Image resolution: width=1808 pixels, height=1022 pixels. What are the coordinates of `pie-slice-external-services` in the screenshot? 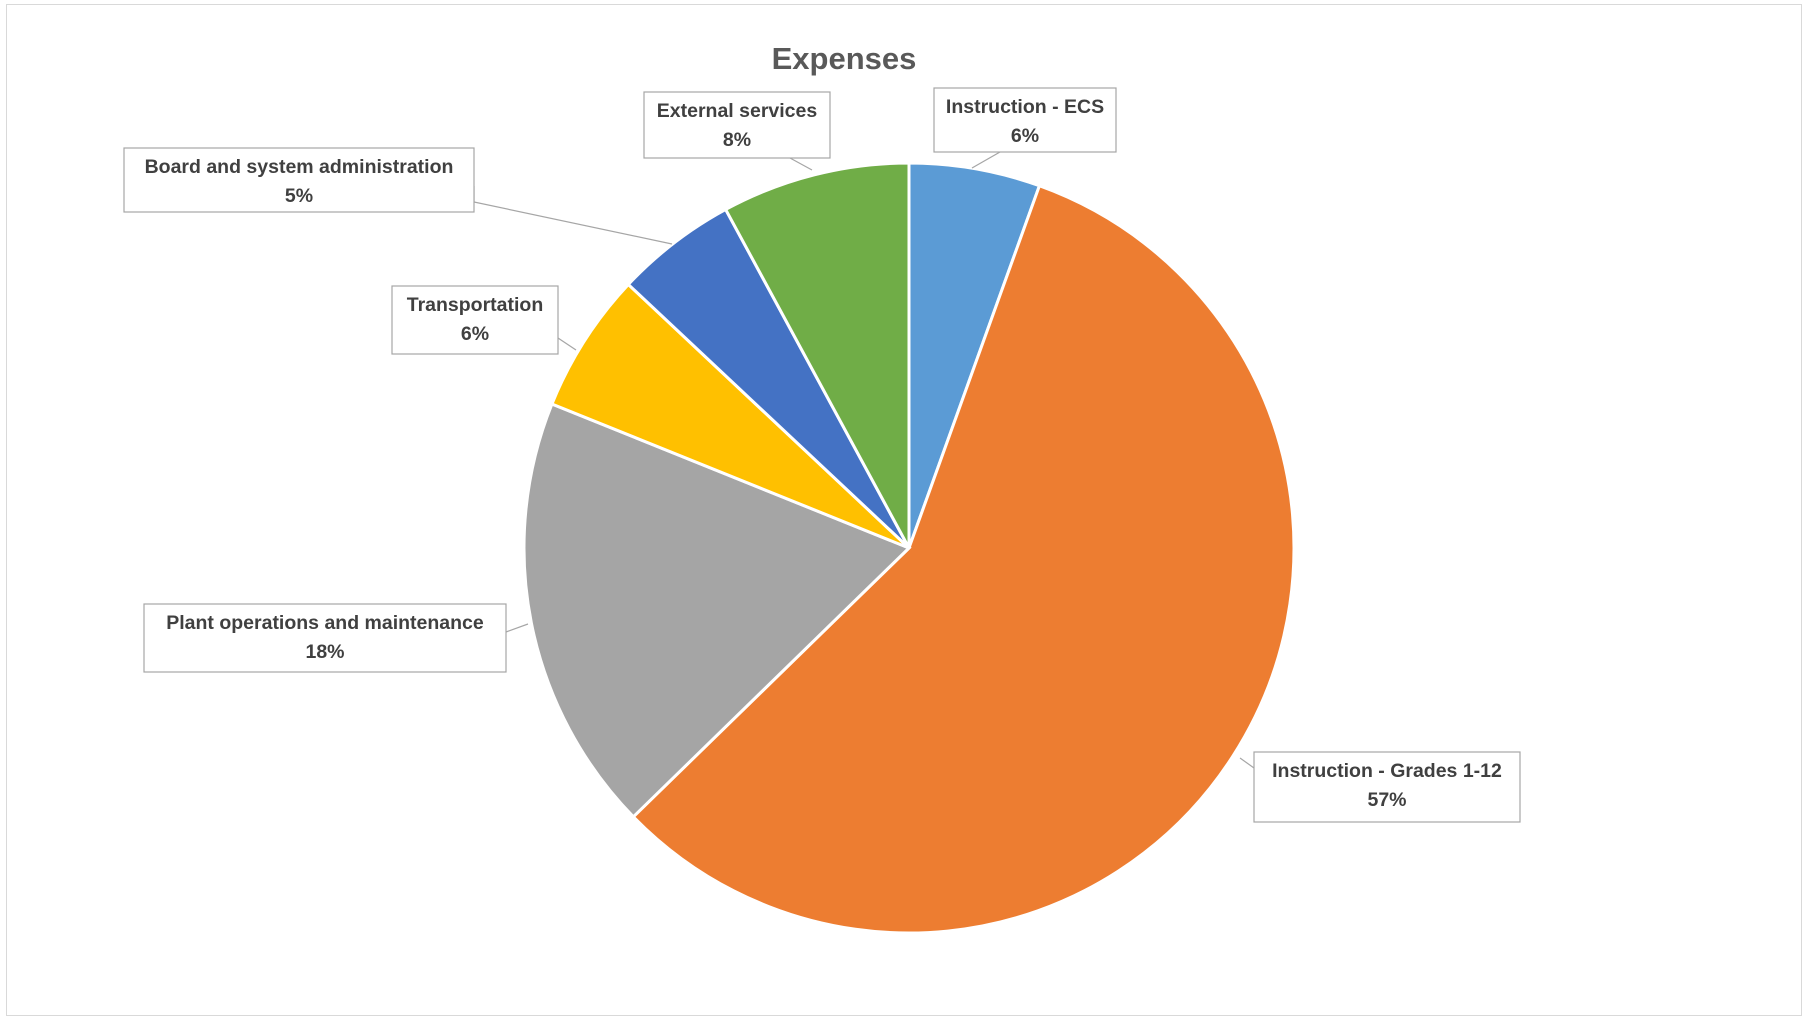 It's located at (817, 355).